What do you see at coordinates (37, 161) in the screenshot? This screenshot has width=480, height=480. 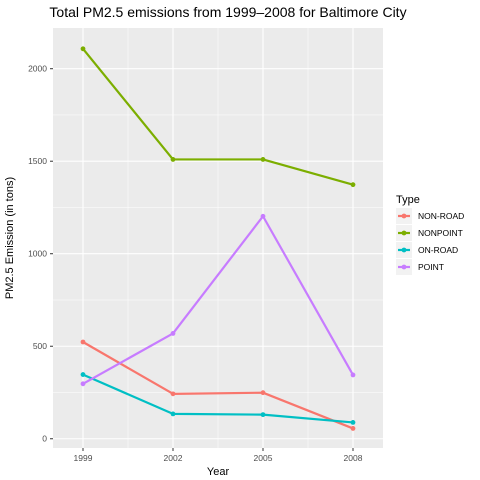 I see `y-tick-label: 1500` at bounding box center [37, 161].